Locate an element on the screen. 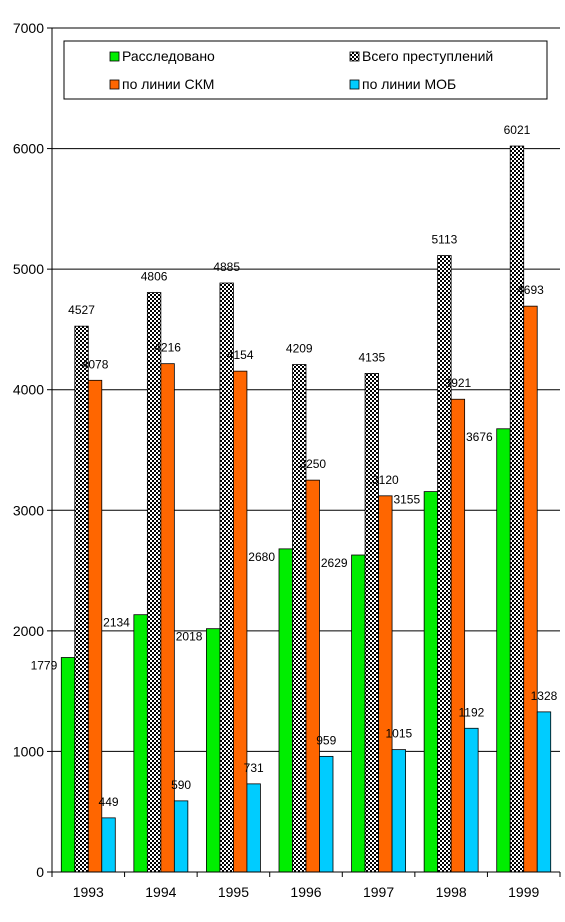 The image size is (565, 922). bar-1994-s1 is located at coordinates (154, 582).